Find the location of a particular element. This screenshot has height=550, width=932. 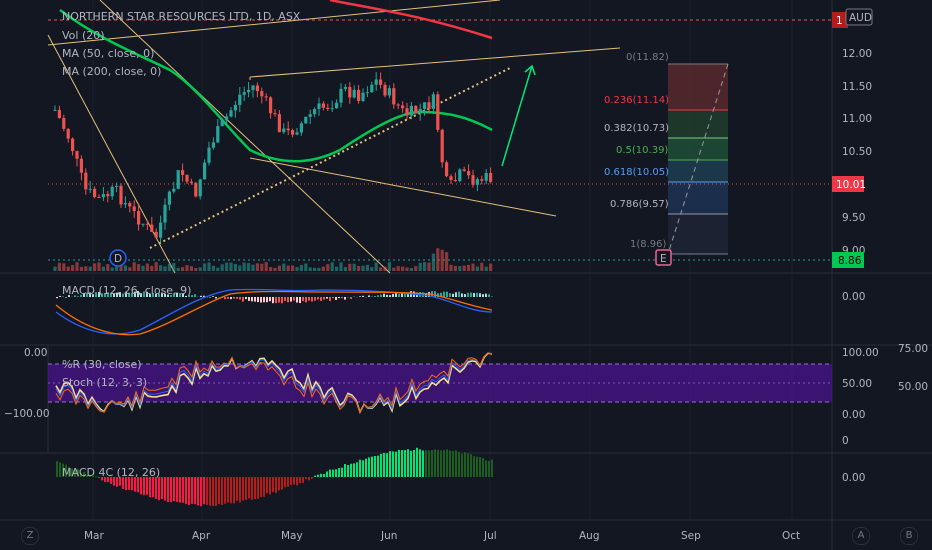

legend-williams-r: %R (30, close) is located at coordinates (102, 364).